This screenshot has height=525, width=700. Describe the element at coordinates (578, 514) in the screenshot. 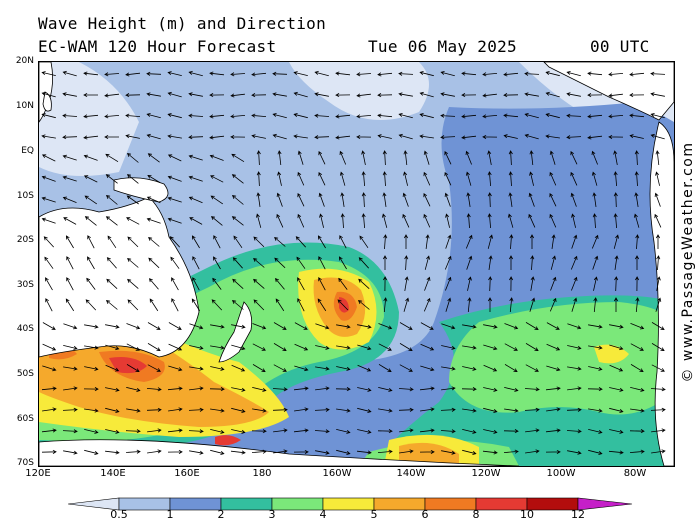

I see `legend-label: 12` at that location.